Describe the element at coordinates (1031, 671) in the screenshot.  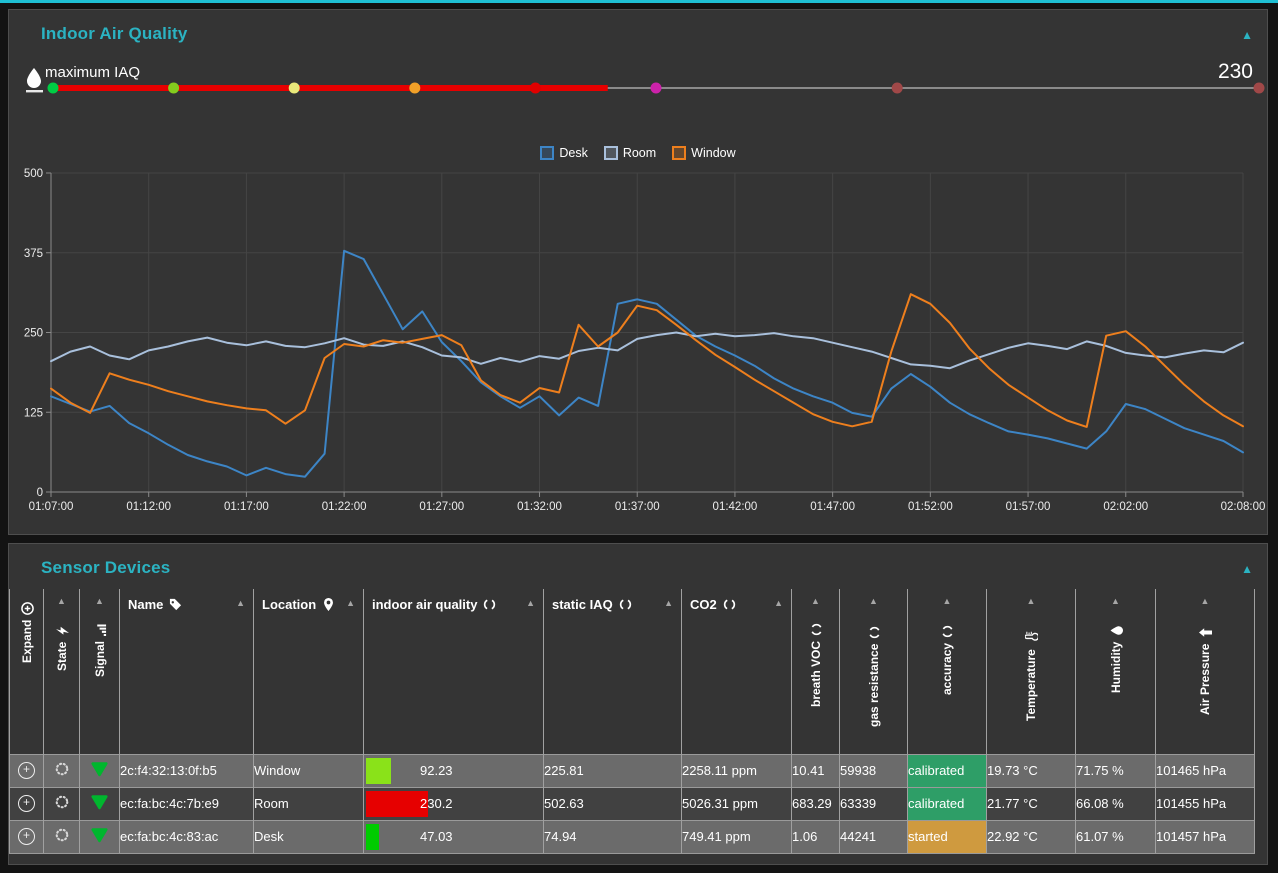
I see `column-header-temperature: ▲ Temperature` at that location.